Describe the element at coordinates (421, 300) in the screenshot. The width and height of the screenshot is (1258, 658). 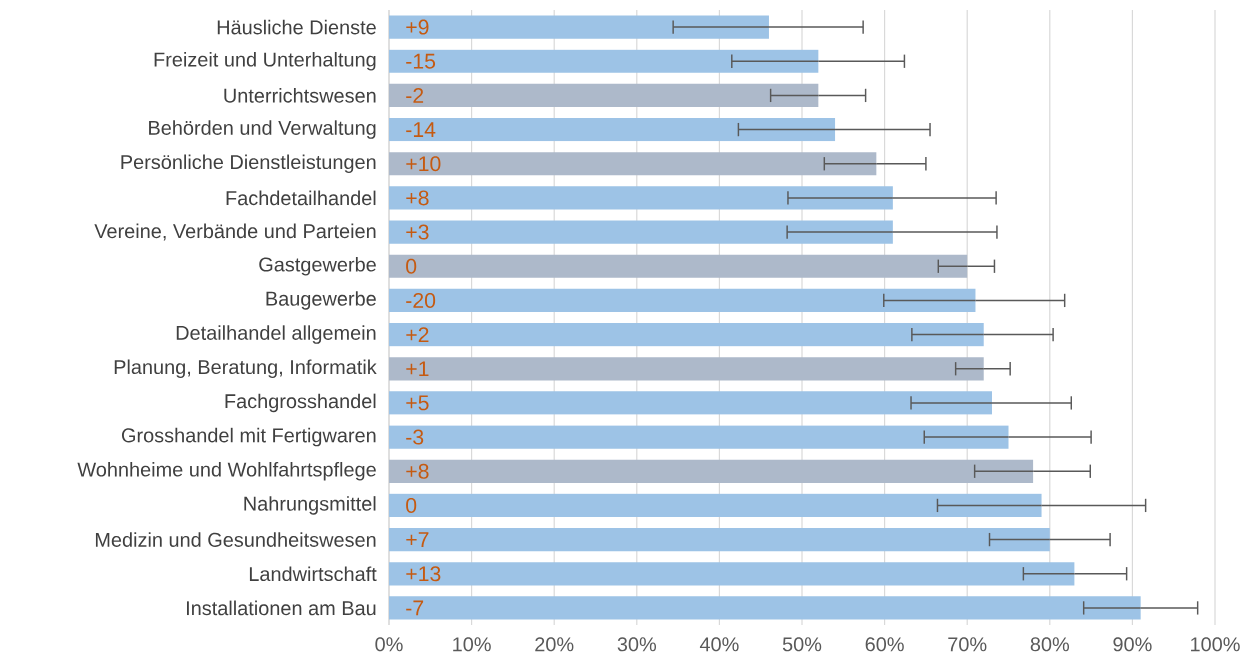
I see `annotation: -20` at that location.